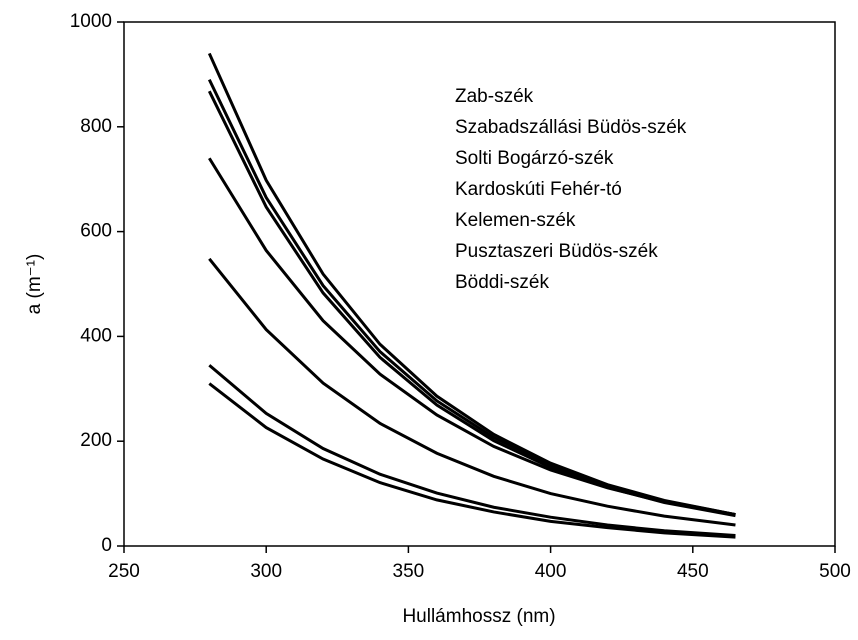  What do you see at coordinates (571, 127) in the screenshot?
I see `legend-entry: Szabadszállási Büdös-szék` at bounding box center [571, 127].